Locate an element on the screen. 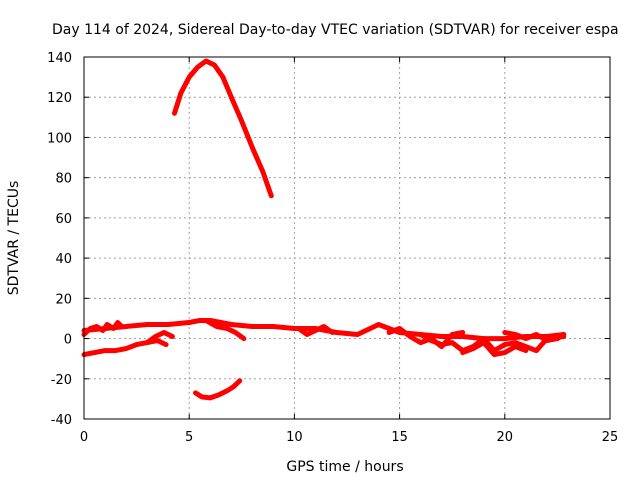 The image size is (640, 480). y-tick-label: 120 is located at coordinates (59, 98).